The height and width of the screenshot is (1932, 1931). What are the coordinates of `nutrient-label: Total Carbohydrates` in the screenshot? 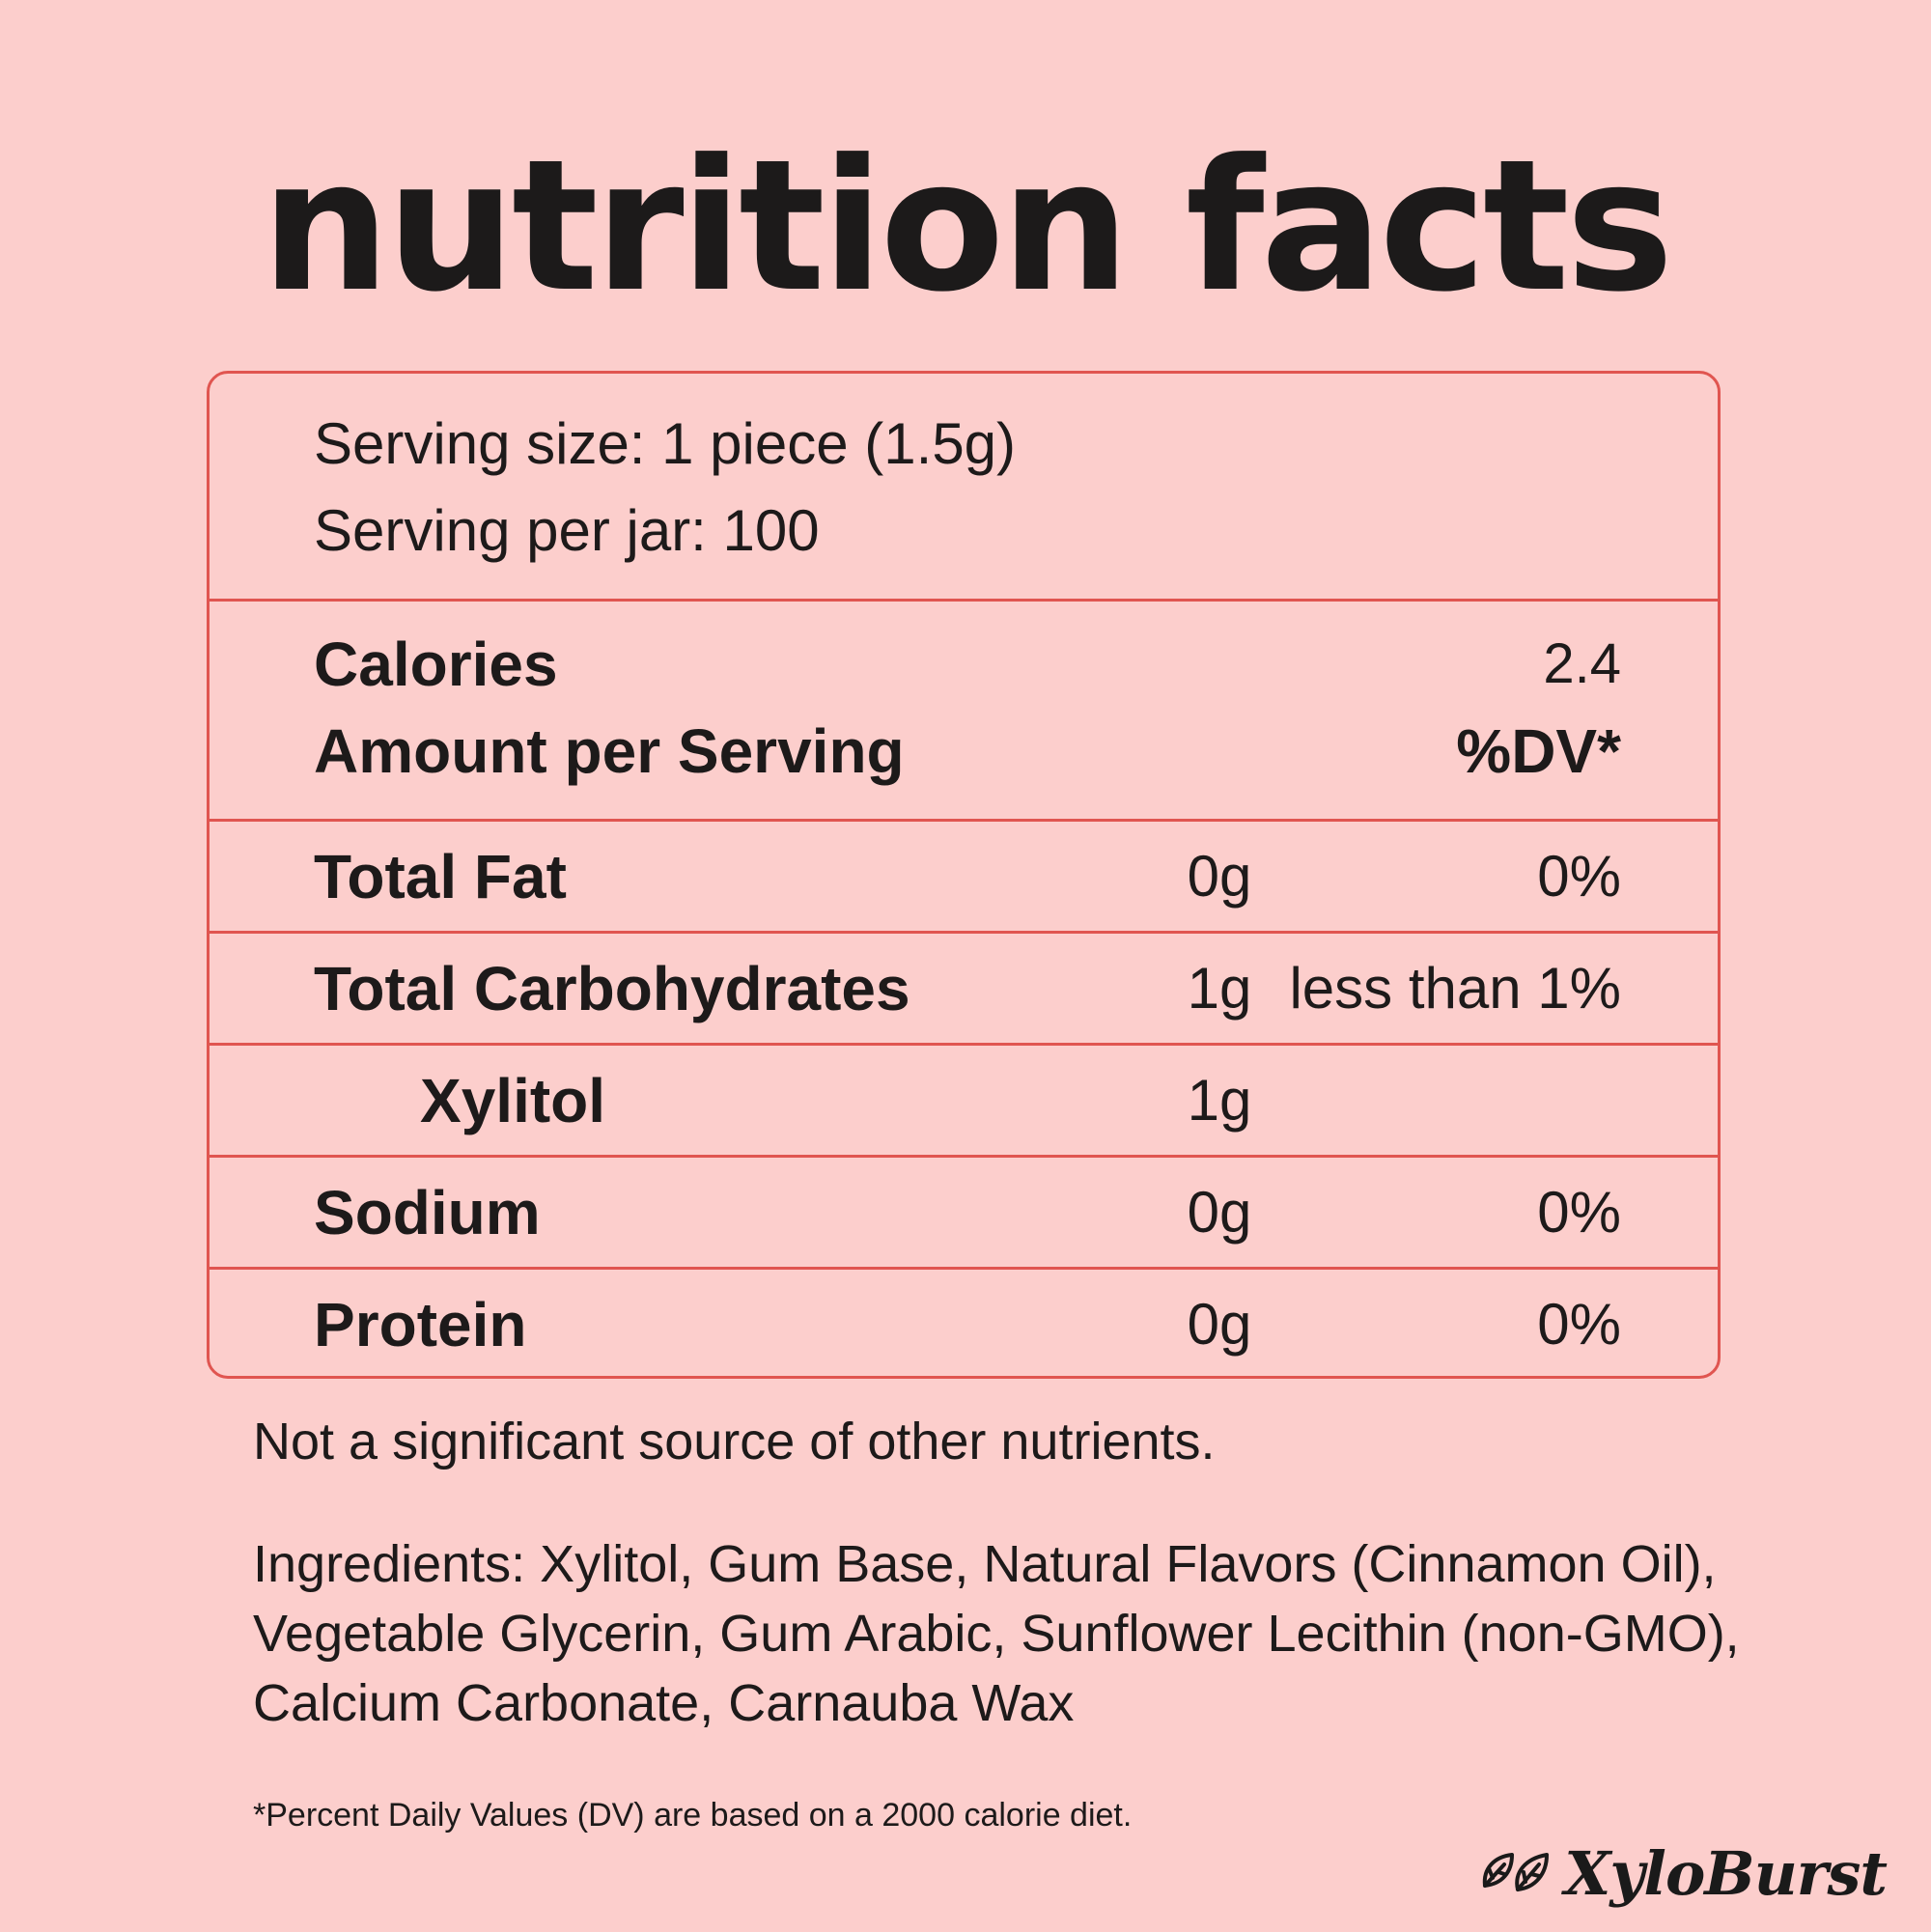 It's located at (612, 989).